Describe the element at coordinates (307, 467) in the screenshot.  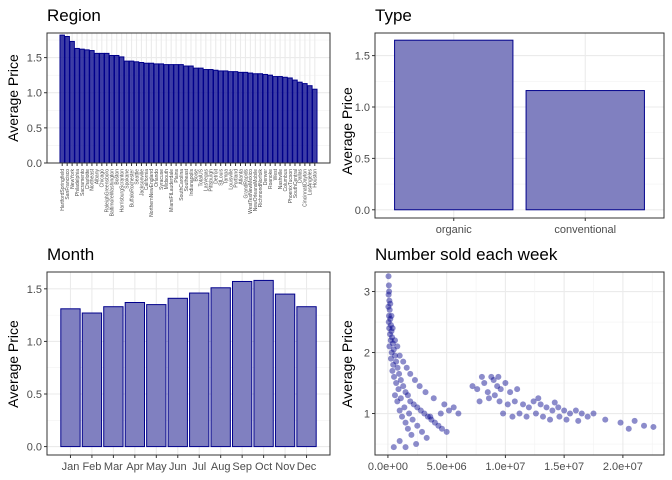
I see `month-x-tick-label: Dec` at that location.